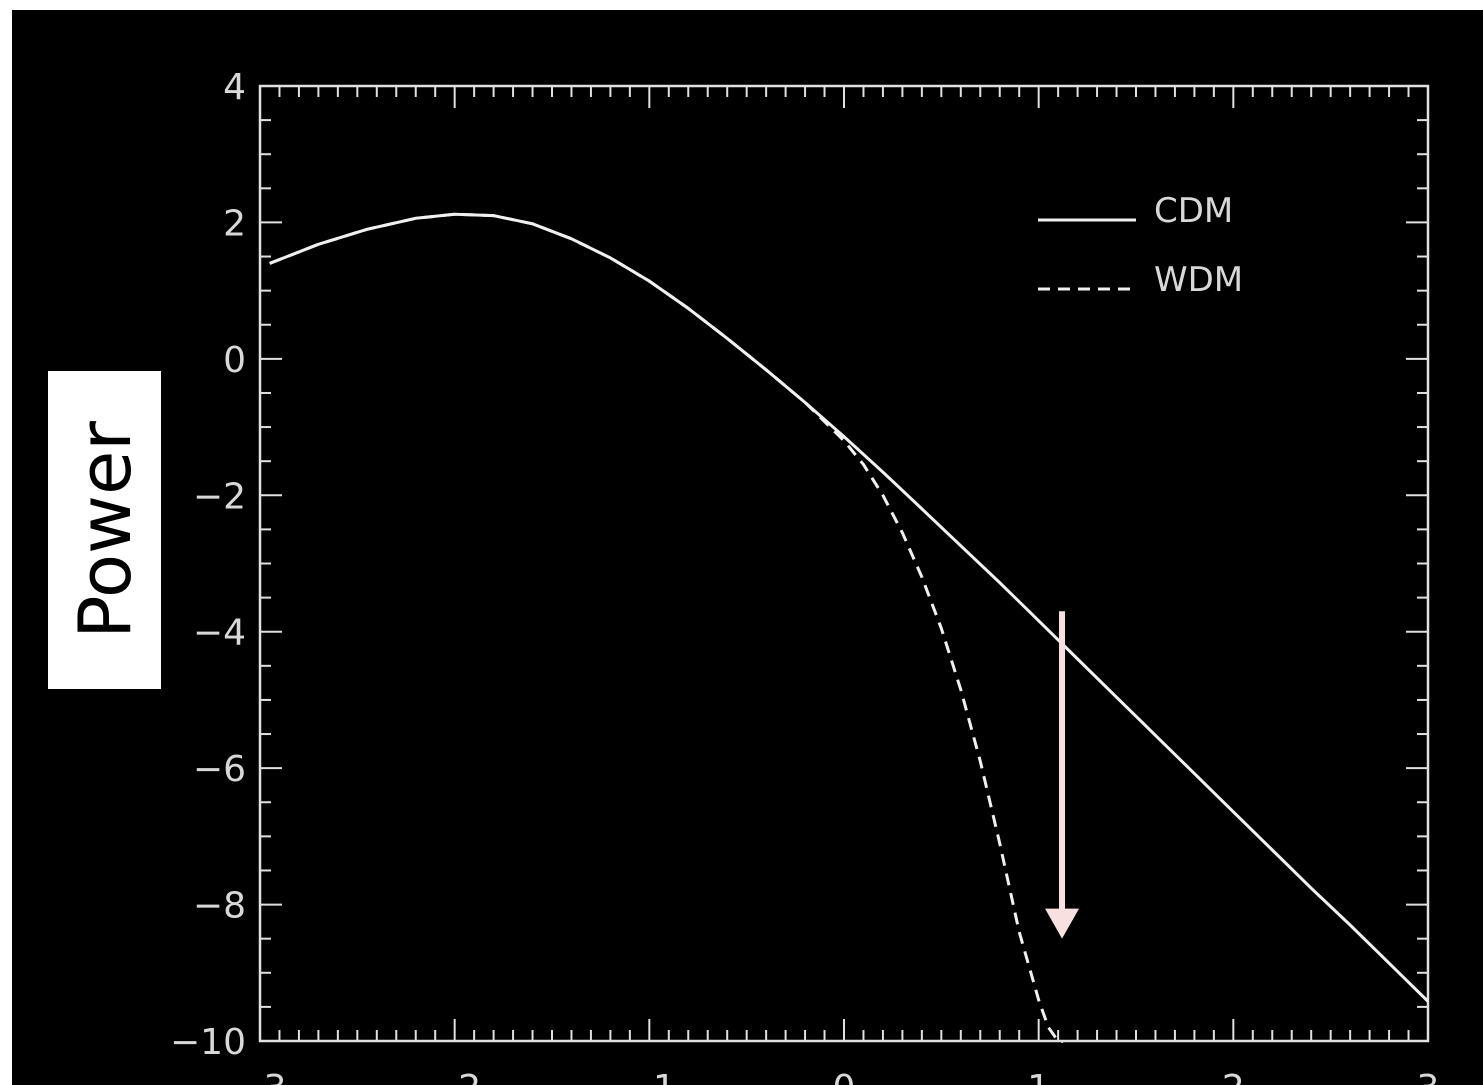  I want to click on x-tick-label: 3, so click(1428, 1076).